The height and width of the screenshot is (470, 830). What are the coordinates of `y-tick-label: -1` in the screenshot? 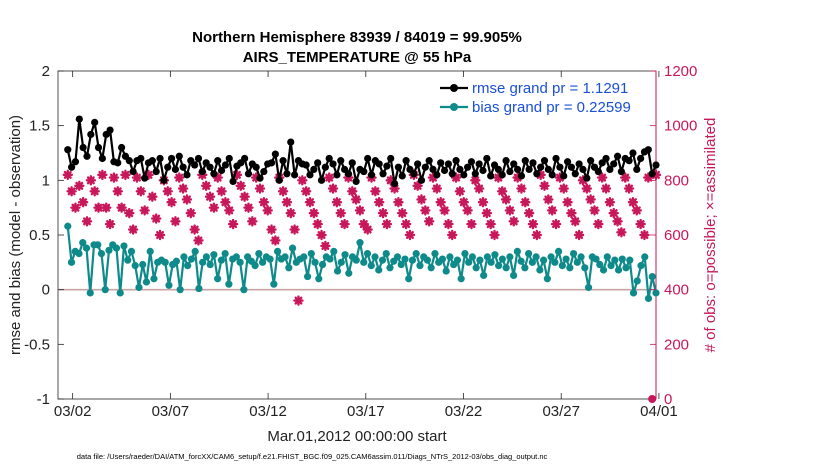 It's located at (43, 399).